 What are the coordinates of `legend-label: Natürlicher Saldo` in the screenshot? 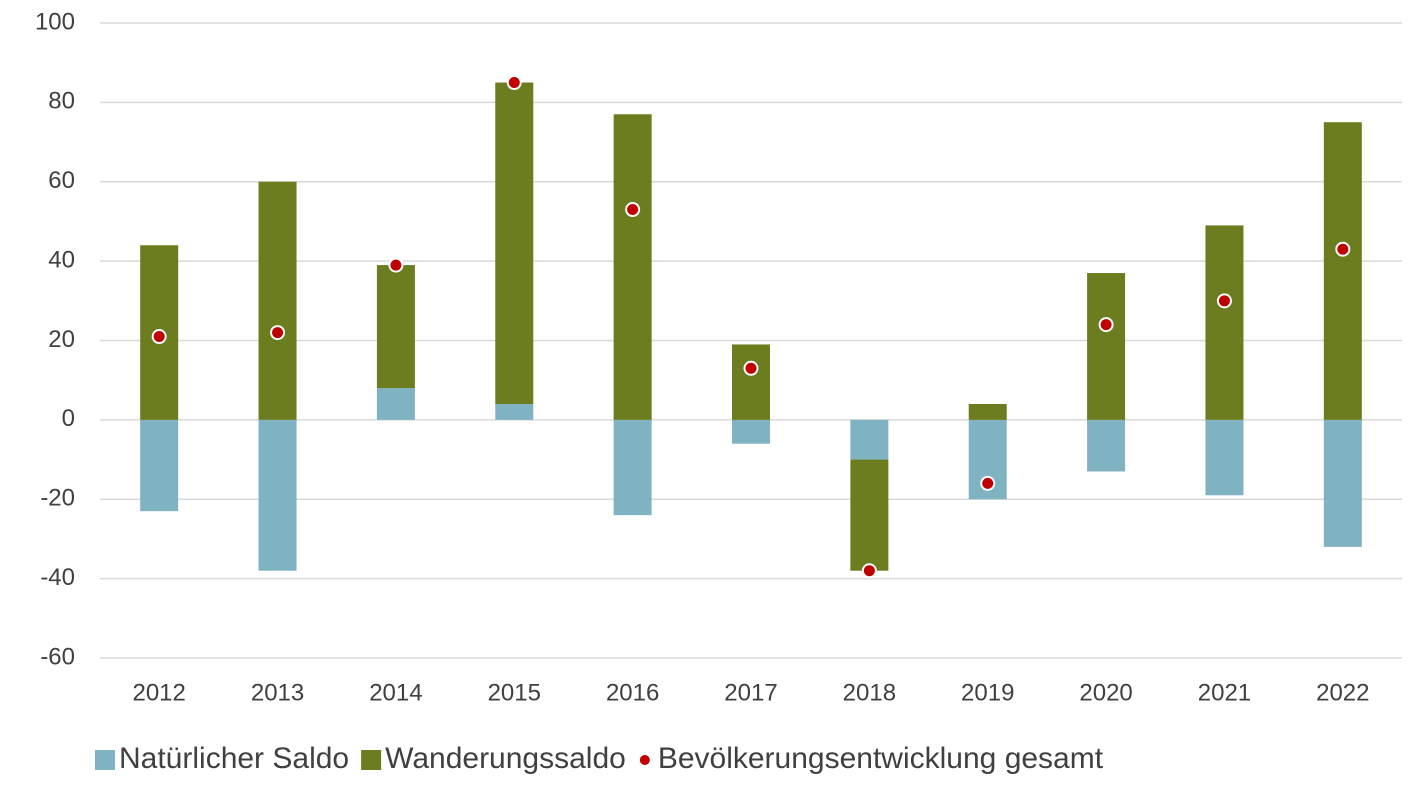 It's located at (234, 758).